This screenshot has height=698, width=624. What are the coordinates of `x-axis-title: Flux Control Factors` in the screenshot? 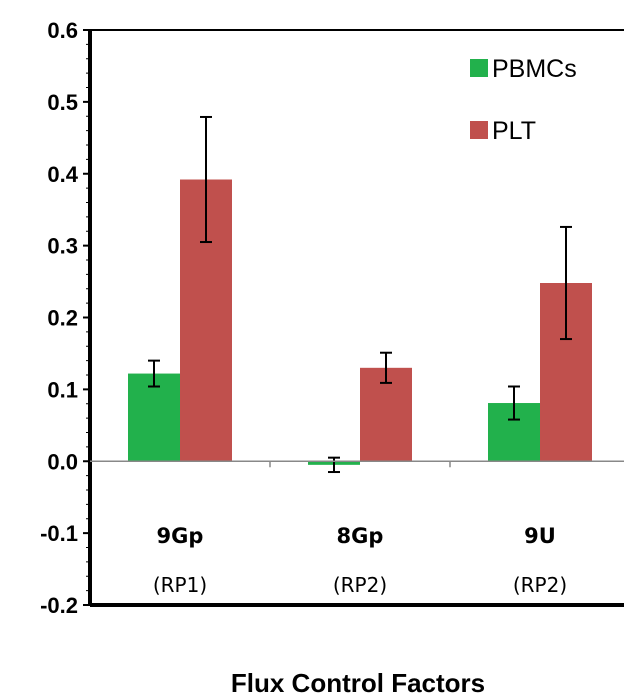 It's located at (358, 683).